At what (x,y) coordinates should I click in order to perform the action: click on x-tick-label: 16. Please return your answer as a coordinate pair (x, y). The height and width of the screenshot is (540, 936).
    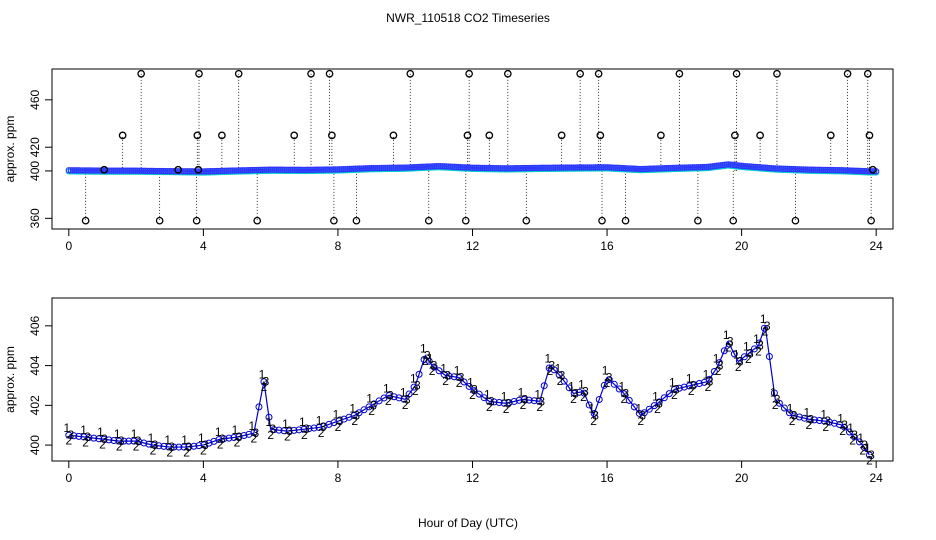
    Looking at the image, I should click on (607, 478).